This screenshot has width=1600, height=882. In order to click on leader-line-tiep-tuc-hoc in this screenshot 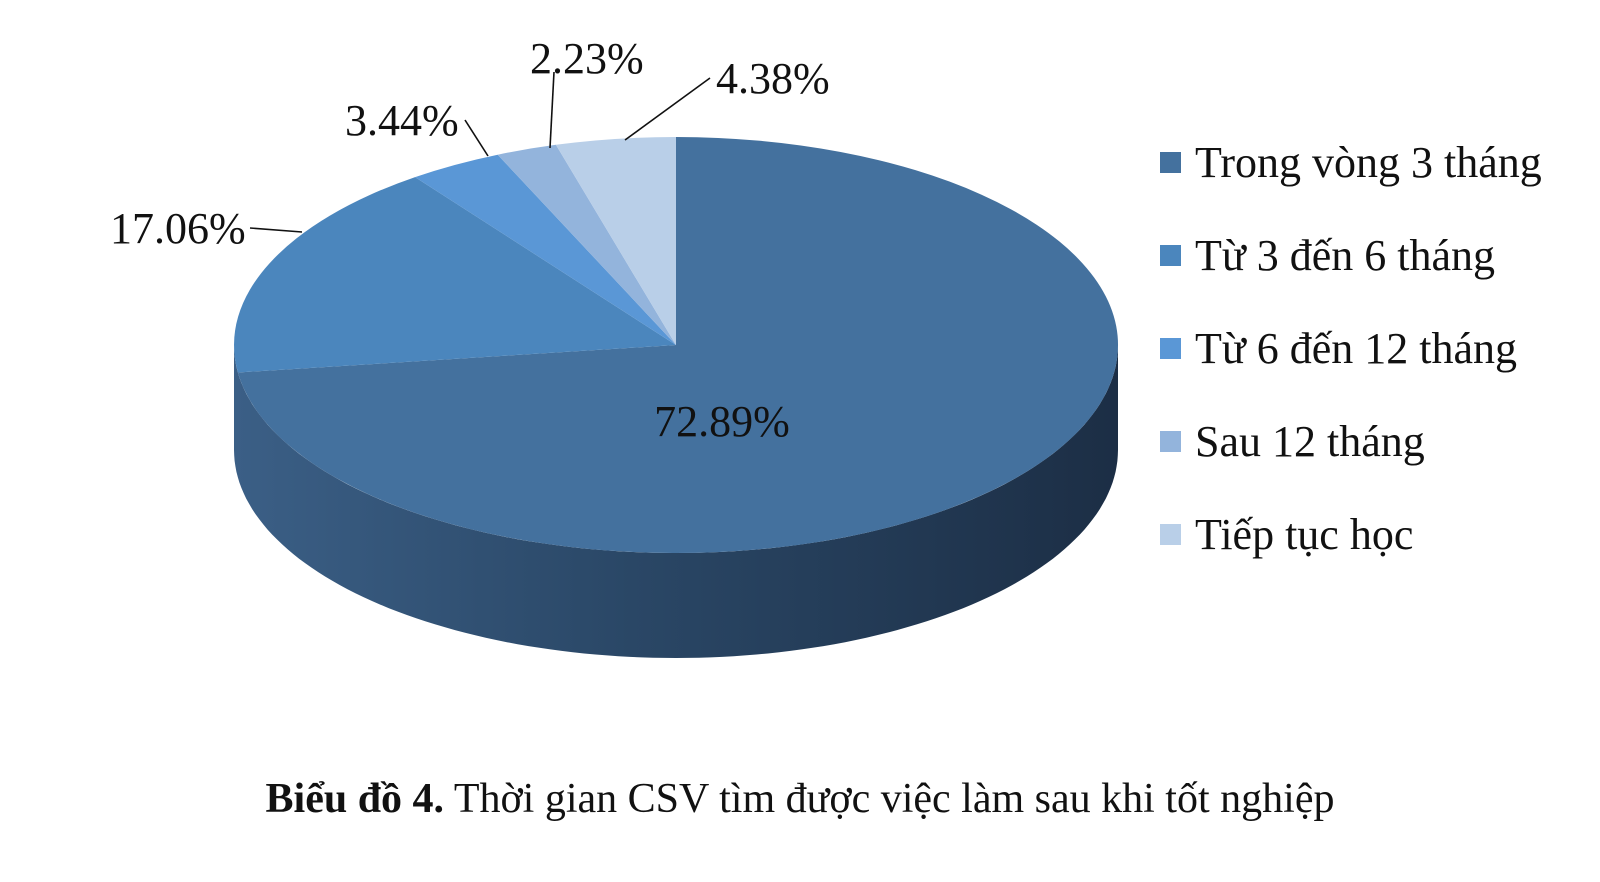, I will do `click(667, 109)`.